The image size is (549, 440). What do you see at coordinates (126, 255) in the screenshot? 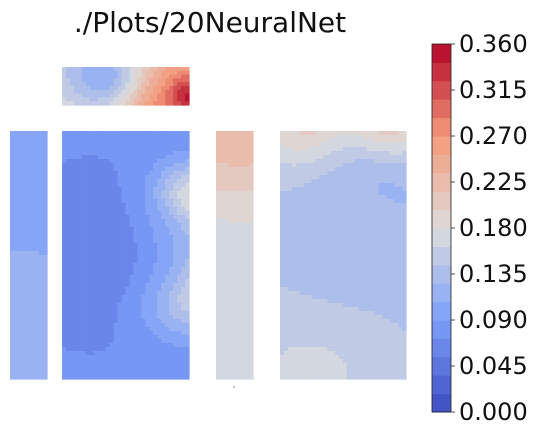
I see `panel-front-wall` at bounding box center [126, 255].